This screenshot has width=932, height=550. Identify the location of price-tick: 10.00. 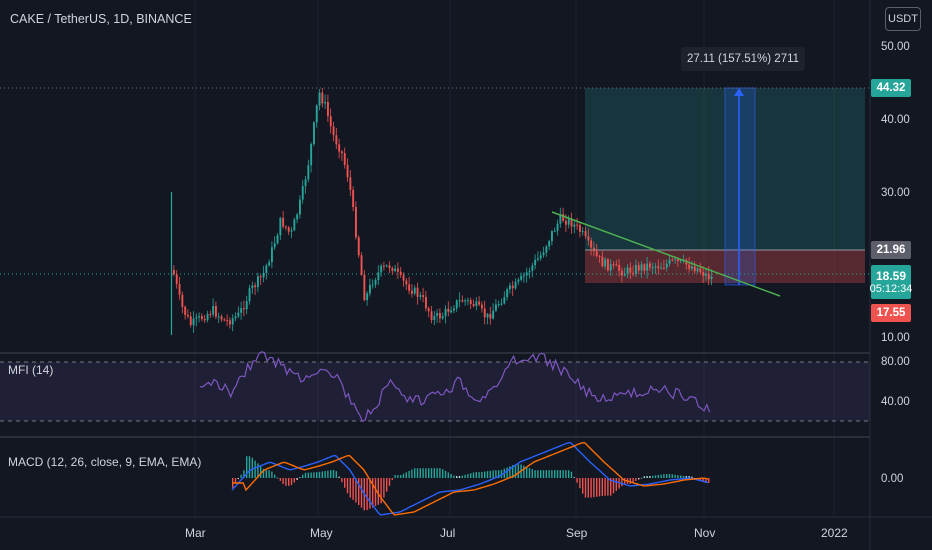
(895, 338).